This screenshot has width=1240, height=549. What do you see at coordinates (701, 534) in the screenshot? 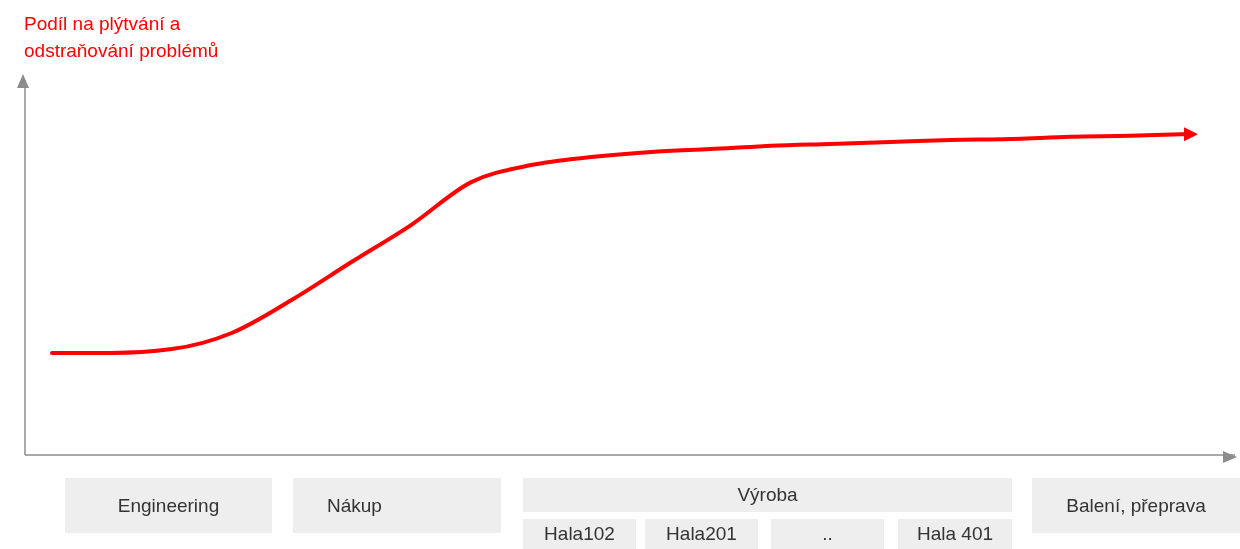
I see `text: Hala201` at bounding box center [701, 534].